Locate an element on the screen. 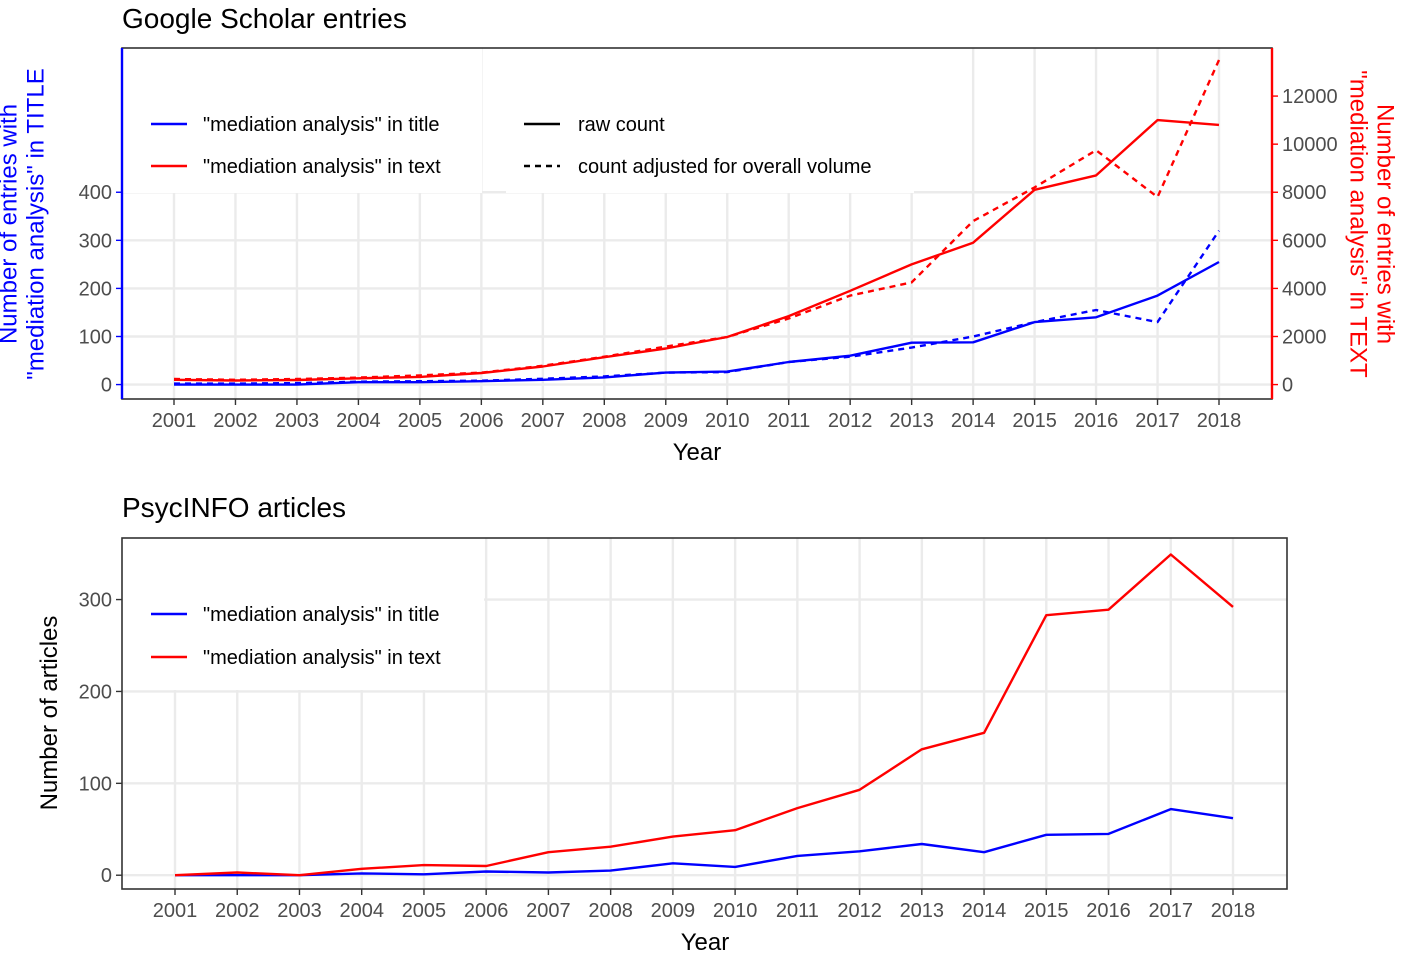 The width and height of the screenshot is (1409, 954). y2-tick-label: 10000 is located at coordinates (1310, 145).